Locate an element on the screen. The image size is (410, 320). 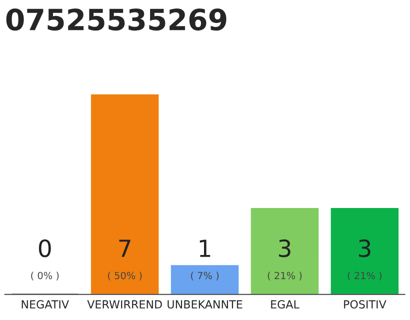
x-tick-label: EGAL is located at coordinates (285, 304).